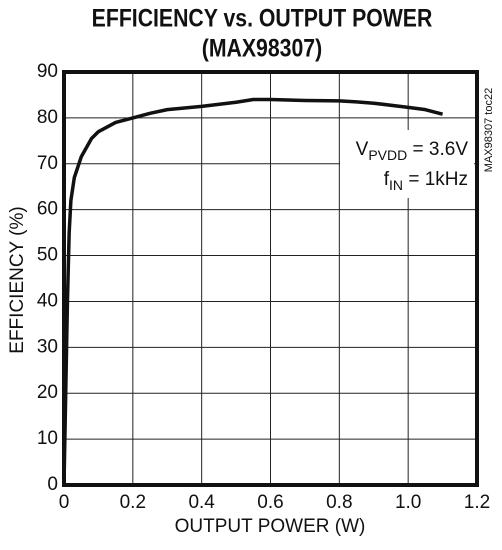 The image size is (502, 550). I want to click on x-tick-label: 1.0, so click(408, 502).